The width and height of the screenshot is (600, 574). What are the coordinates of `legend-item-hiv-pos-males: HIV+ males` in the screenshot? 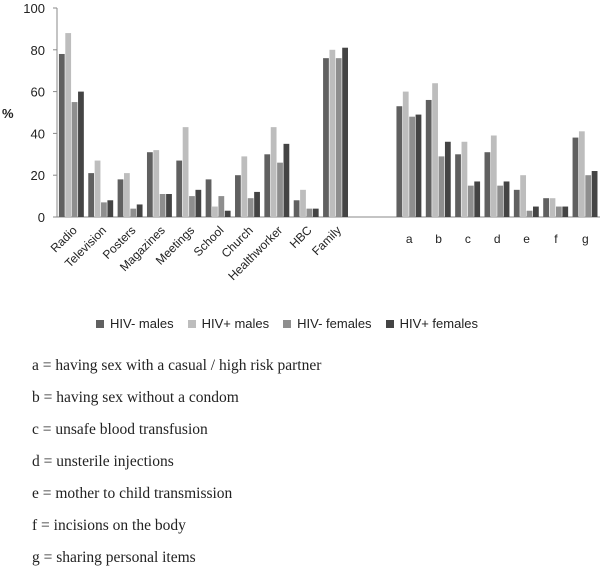 It's located at (228, 323).